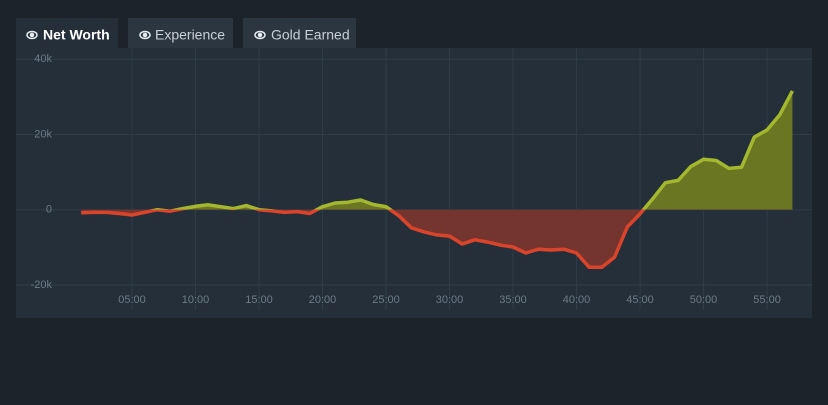 The width and height of the screenshot is (828, 405). What do you see at coordinates (146, 35) in the screenshot?
I see `tab-icon` at bounding box center [146, 35].